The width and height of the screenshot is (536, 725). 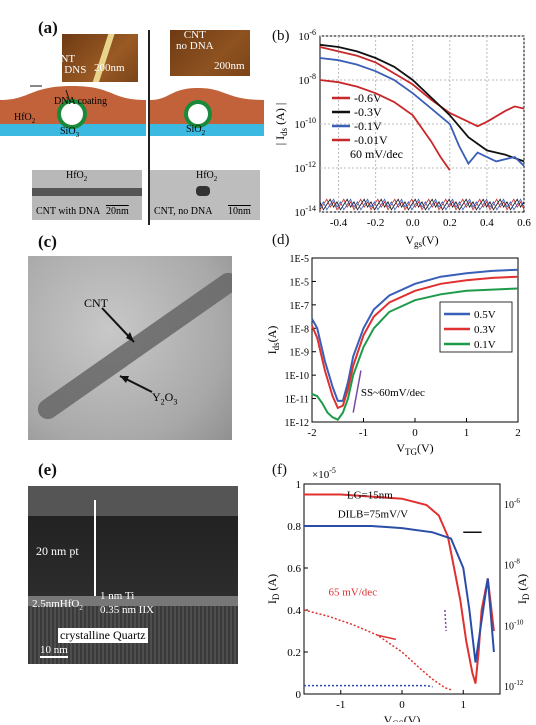 I want to click on hfo2-layer-sub: 2, so click(x=81, y=608).